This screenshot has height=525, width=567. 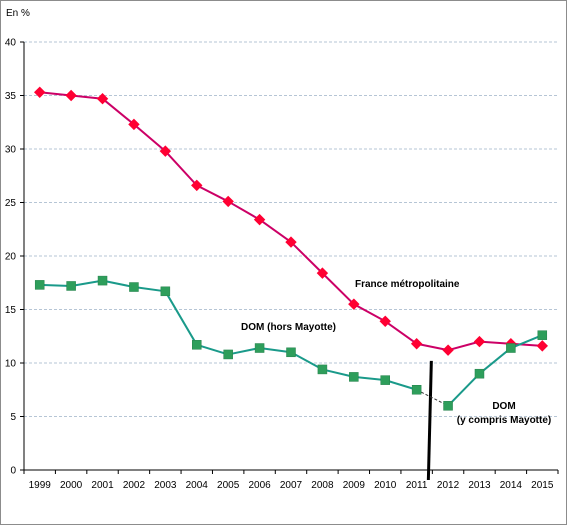 I want to click on y-tick-label: 30, so click(x=11, y=150).